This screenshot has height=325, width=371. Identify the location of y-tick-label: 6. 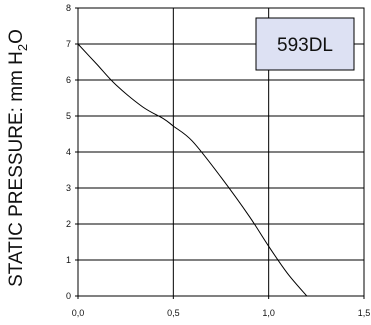
(68, 80).